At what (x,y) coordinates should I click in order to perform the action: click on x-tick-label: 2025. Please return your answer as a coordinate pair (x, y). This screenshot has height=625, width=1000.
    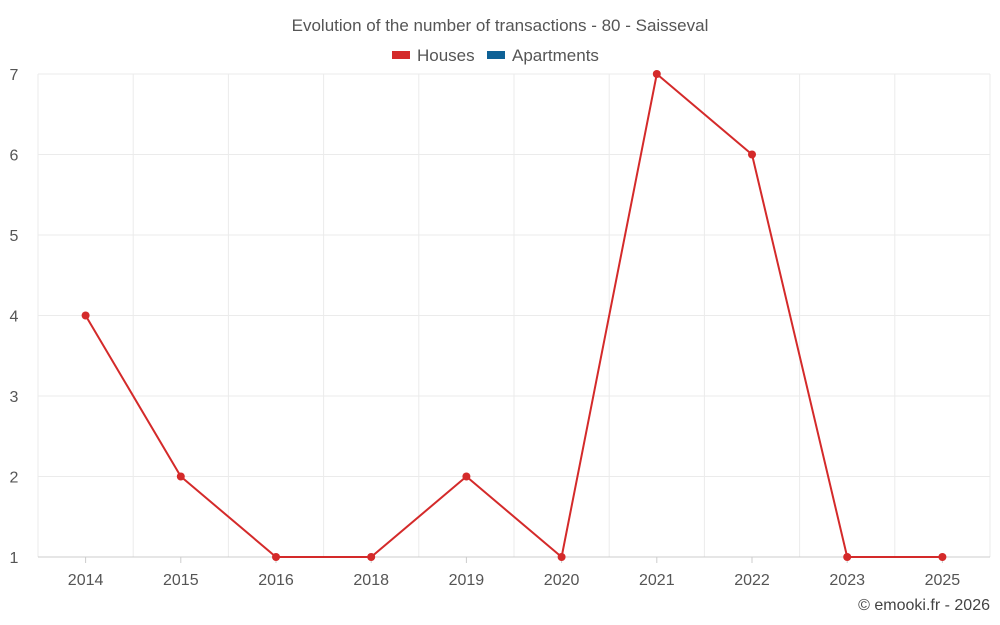
    Looking at the image, I should click on (943, 580).